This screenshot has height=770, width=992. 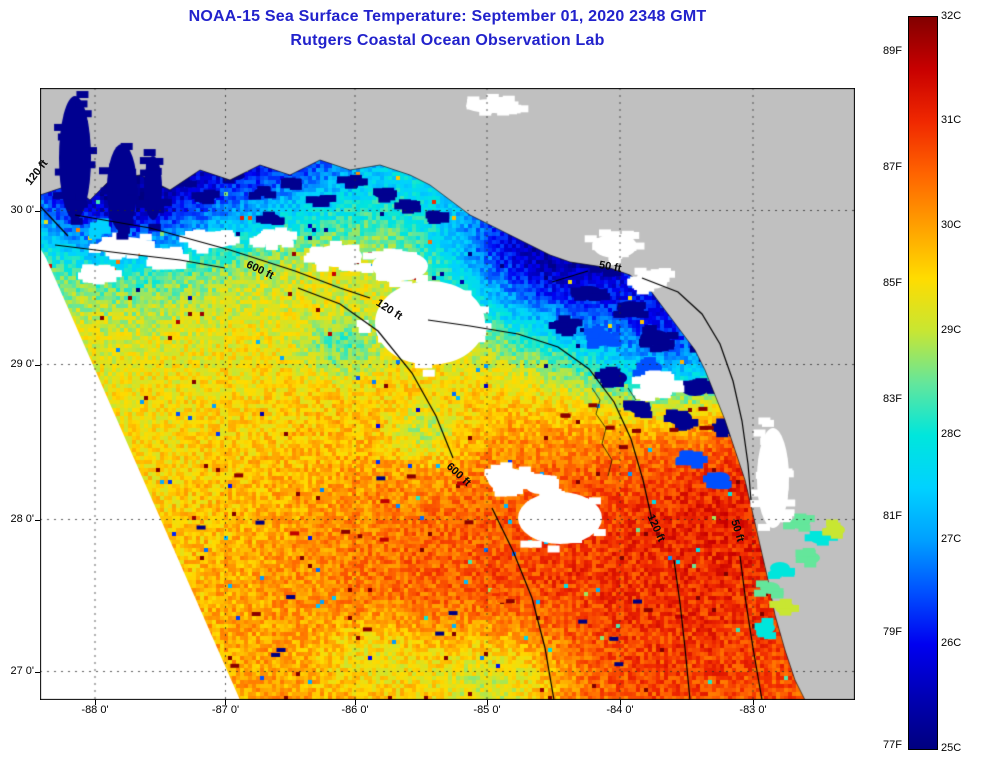 What do you see at coordinates (487, 710) in the screenshot?
I see `xtick-label: -85 0'` at bounding box center [487, 710].